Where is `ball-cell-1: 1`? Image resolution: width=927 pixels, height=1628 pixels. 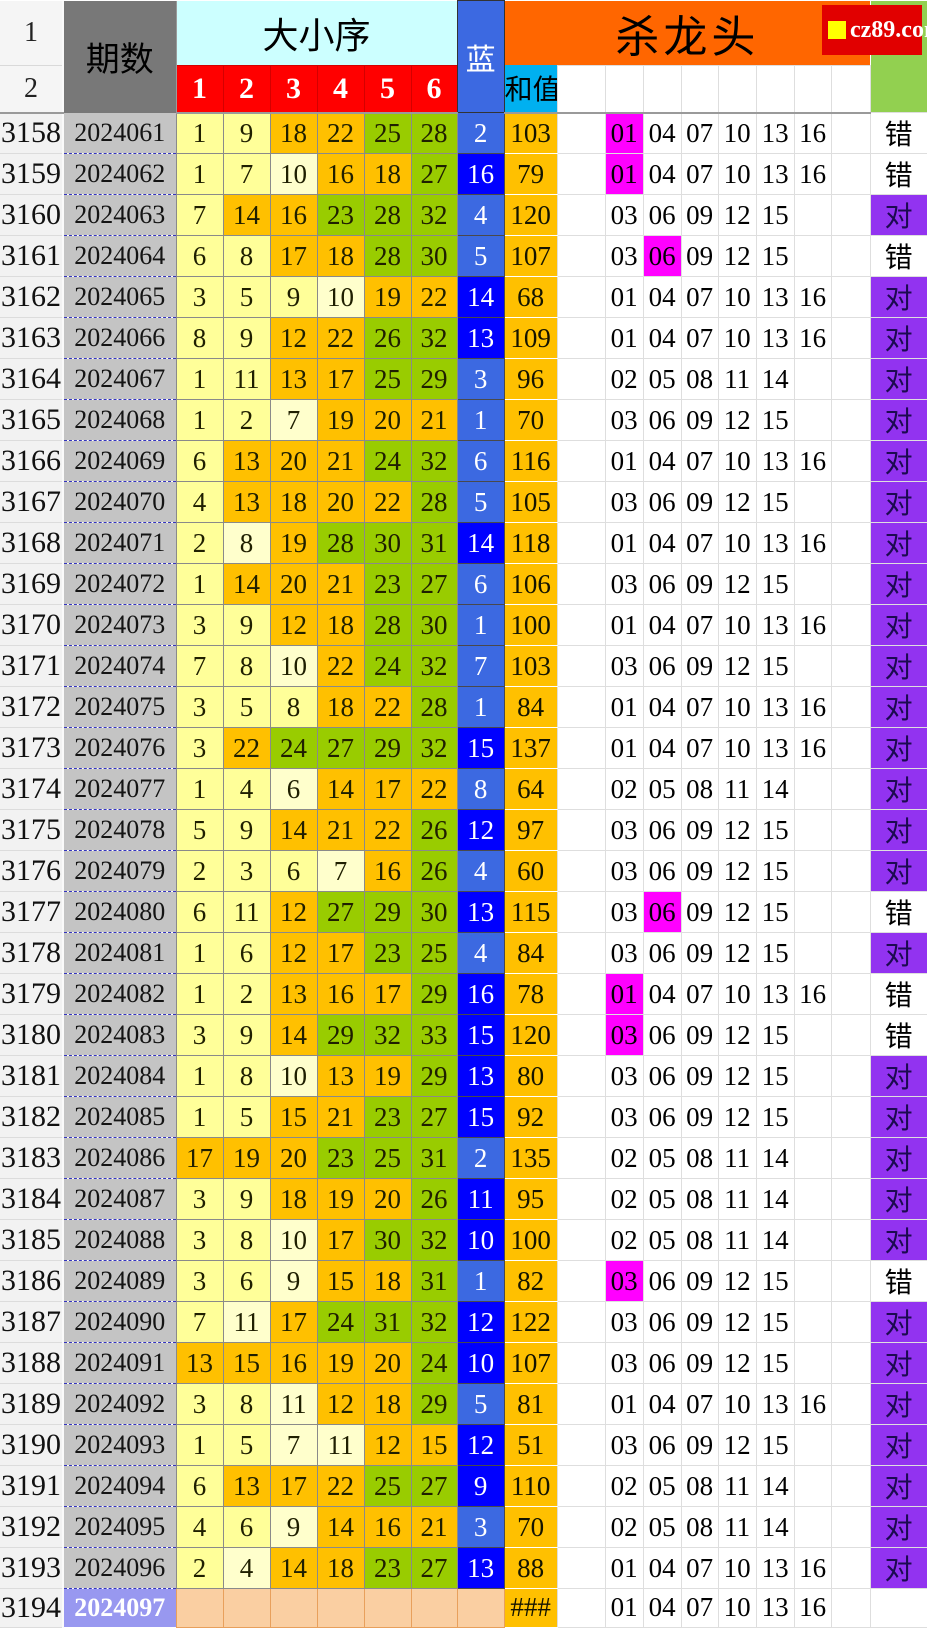 ball-cell-1: 1 is located at coordinates (199, 133).